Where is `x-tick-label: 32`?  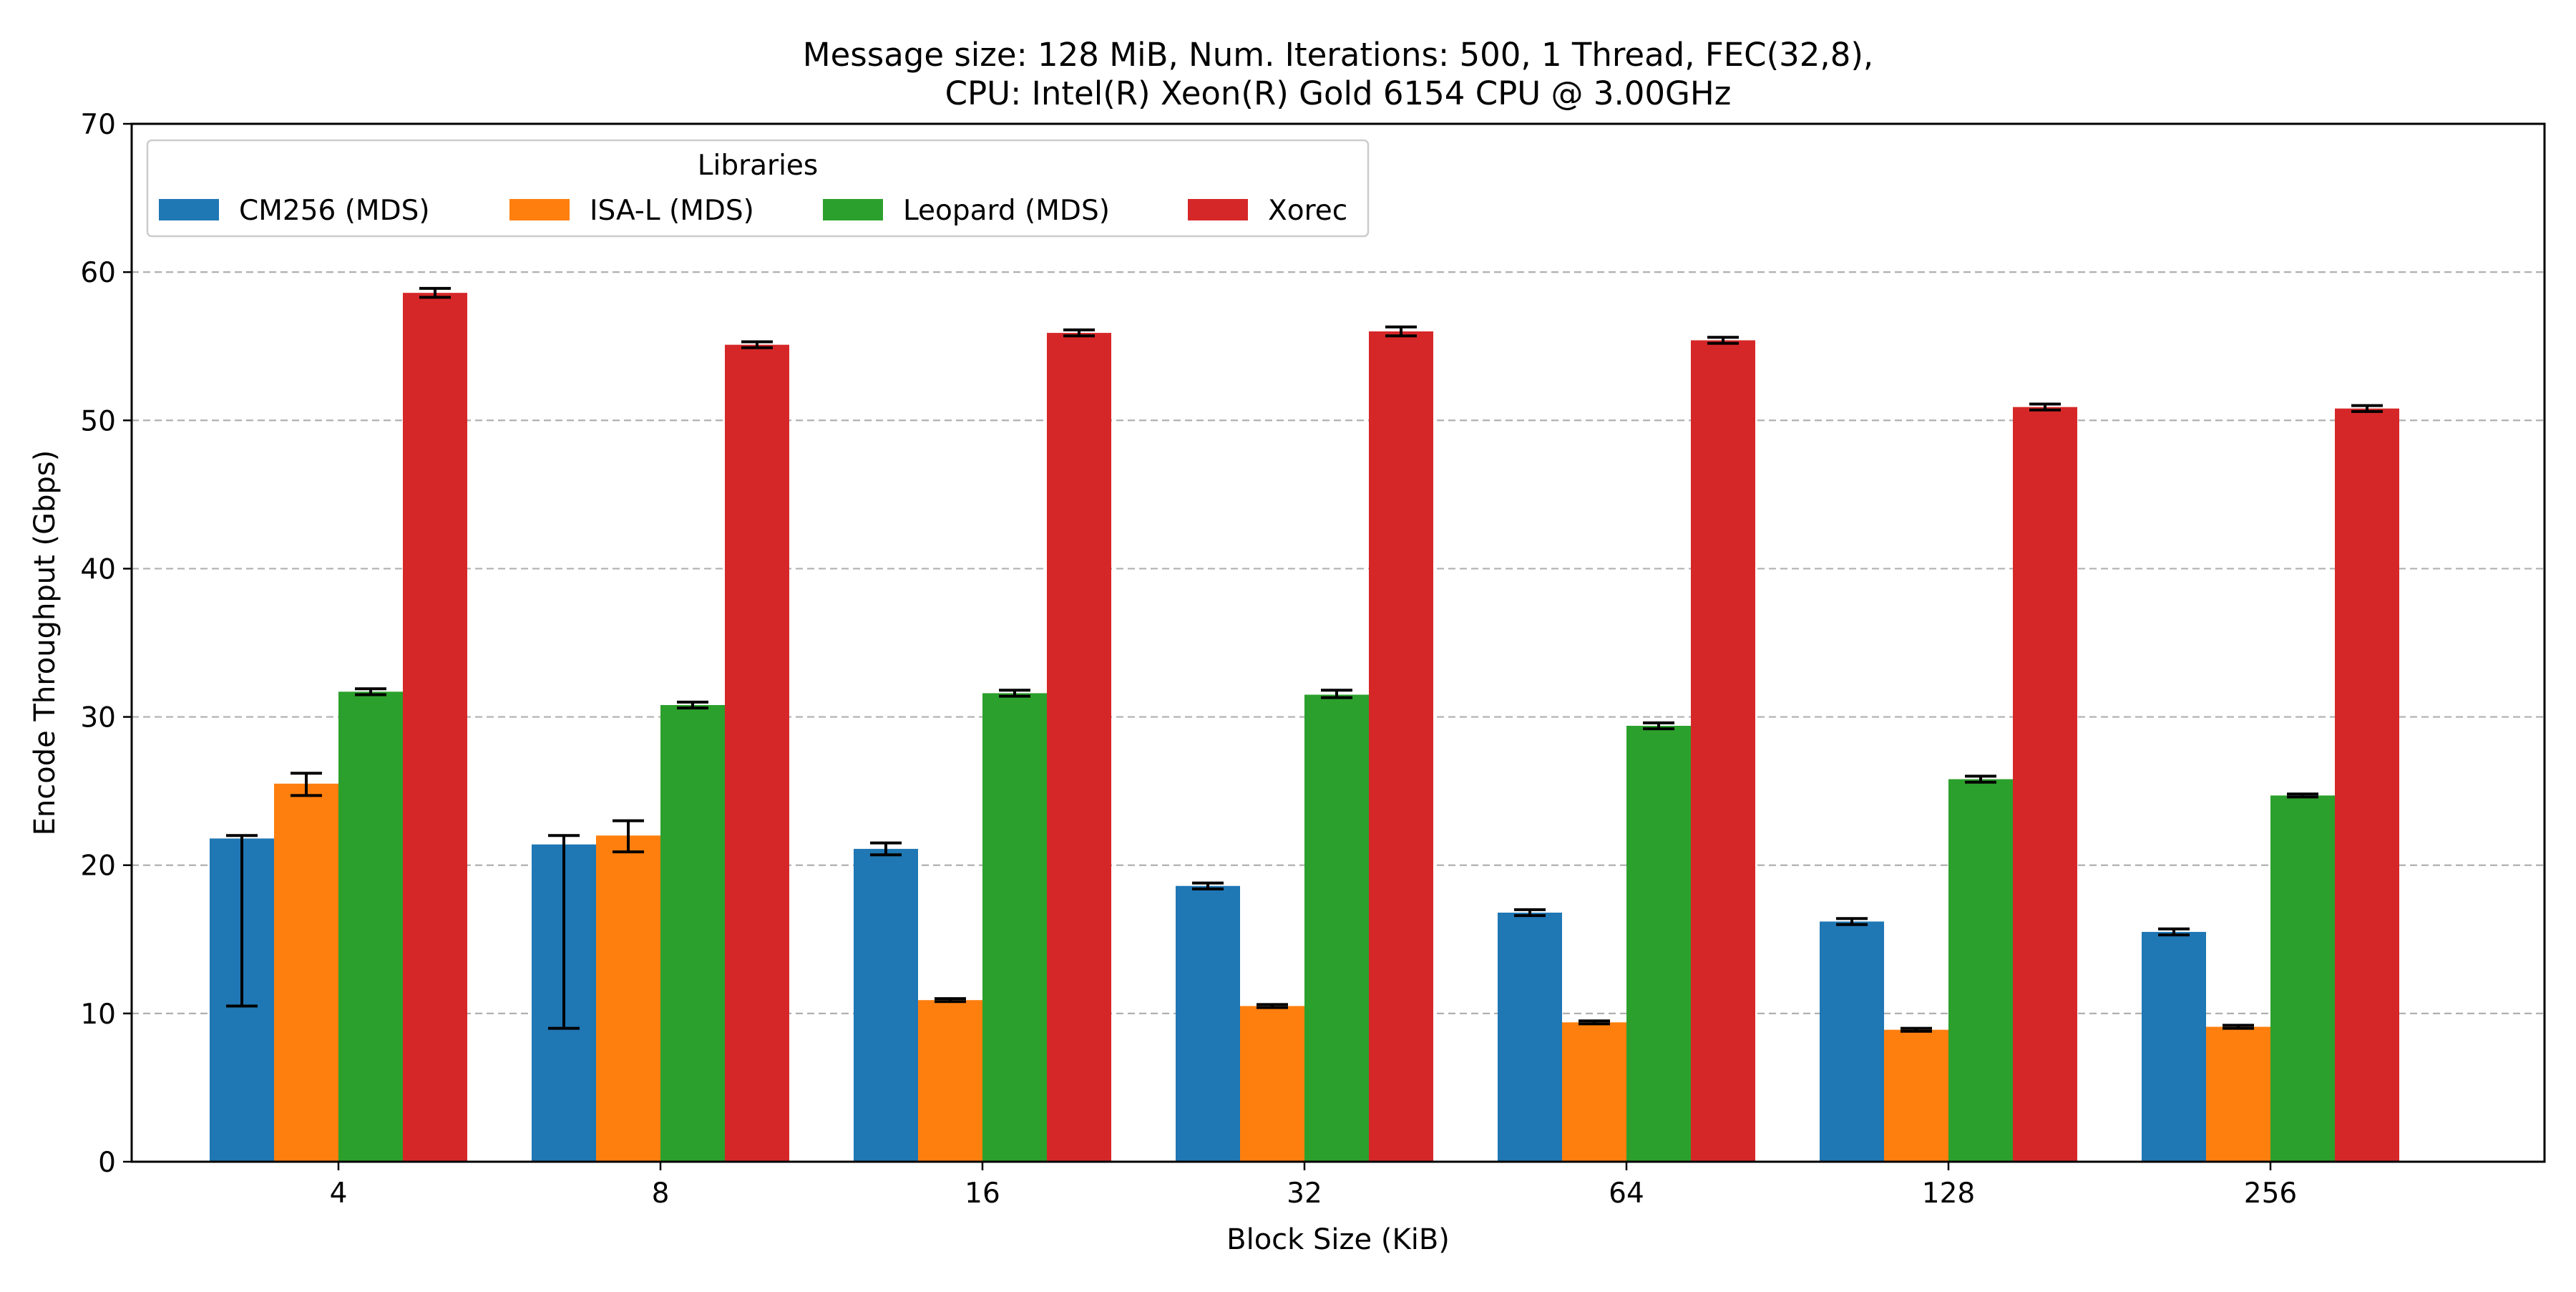
x-tick-label: 32 is located at coordinates (1304, 1193).